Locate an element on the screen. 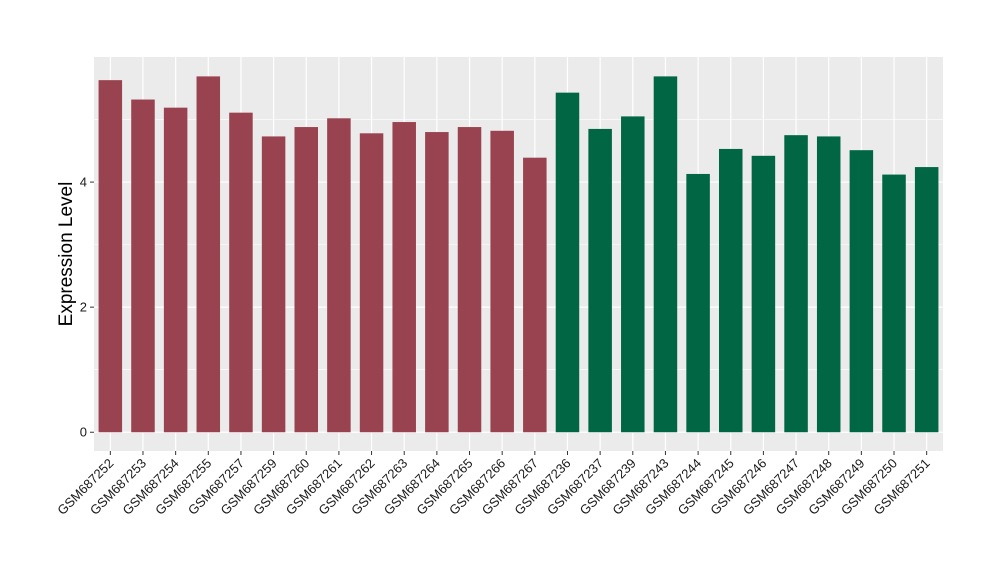 The height and width of the screenshot is (580, 1000). y-tick-label: 4 is located at coordinates (83, 182).